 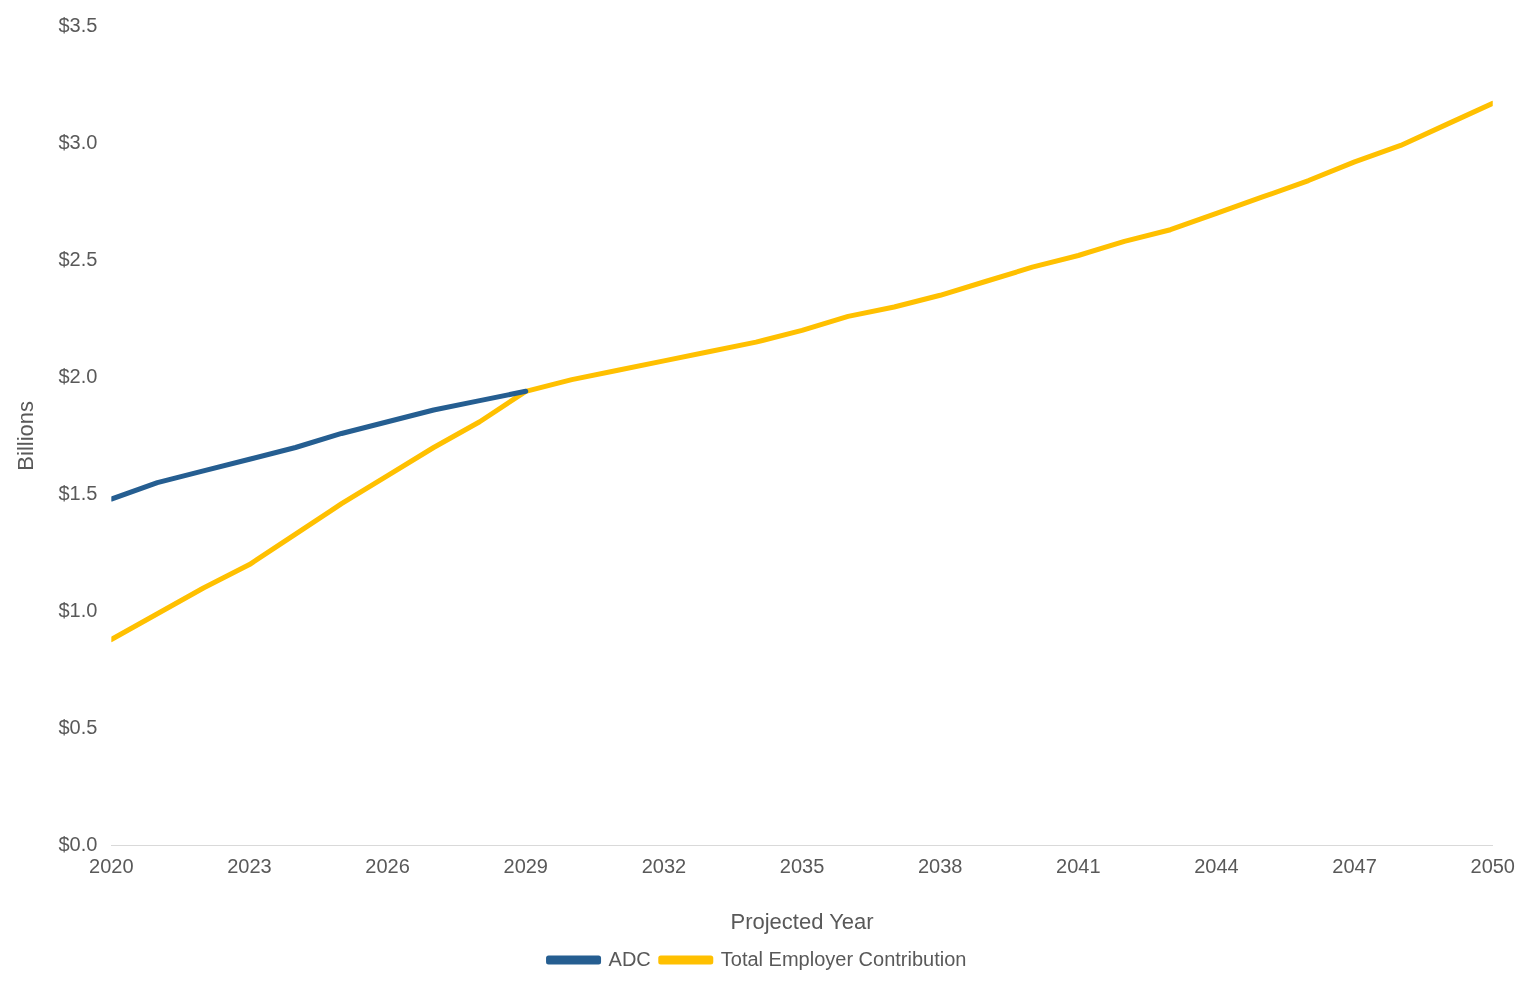 I want to click on y-axis-title: Billions, so click(x=26, y=435).